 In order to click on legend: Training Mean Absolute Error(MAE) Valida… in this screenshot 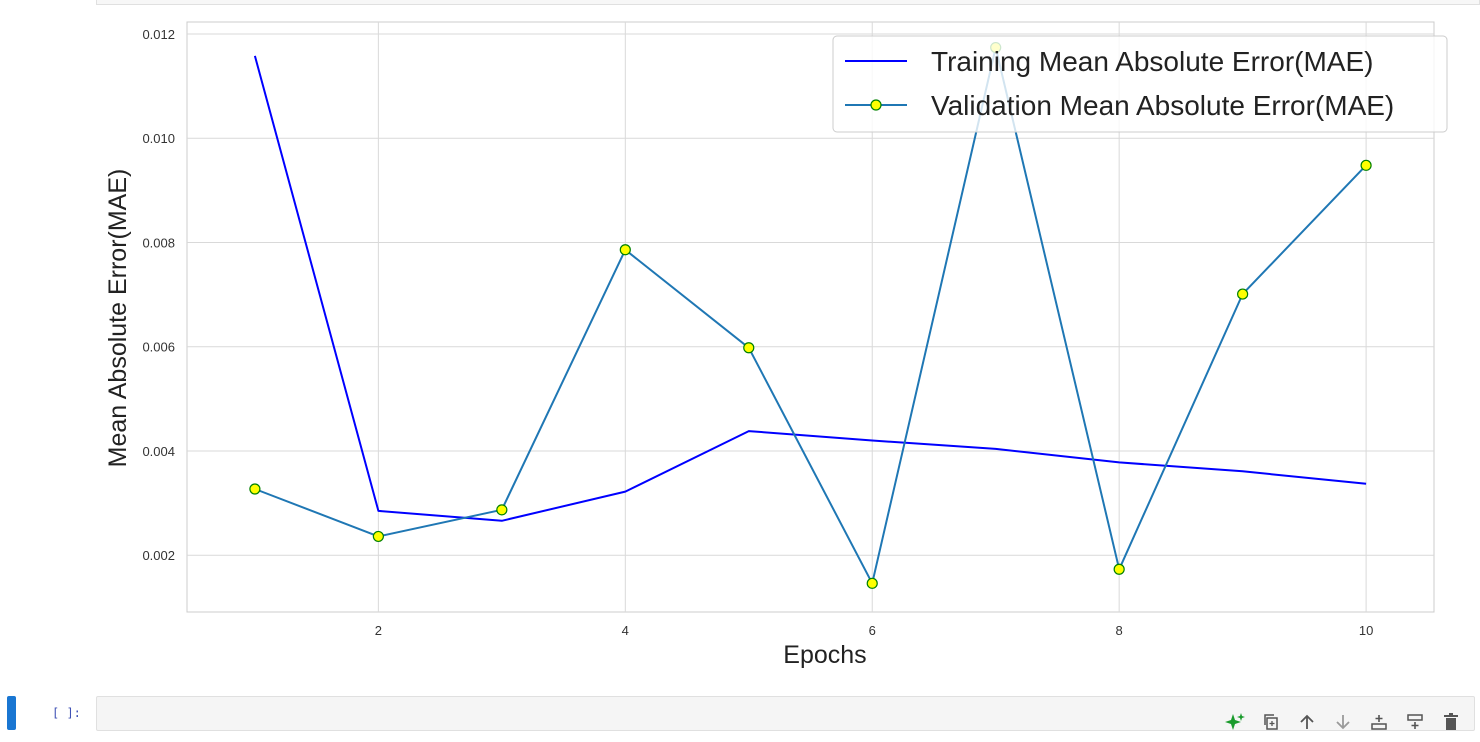, I will do `click(1140, 84)`.